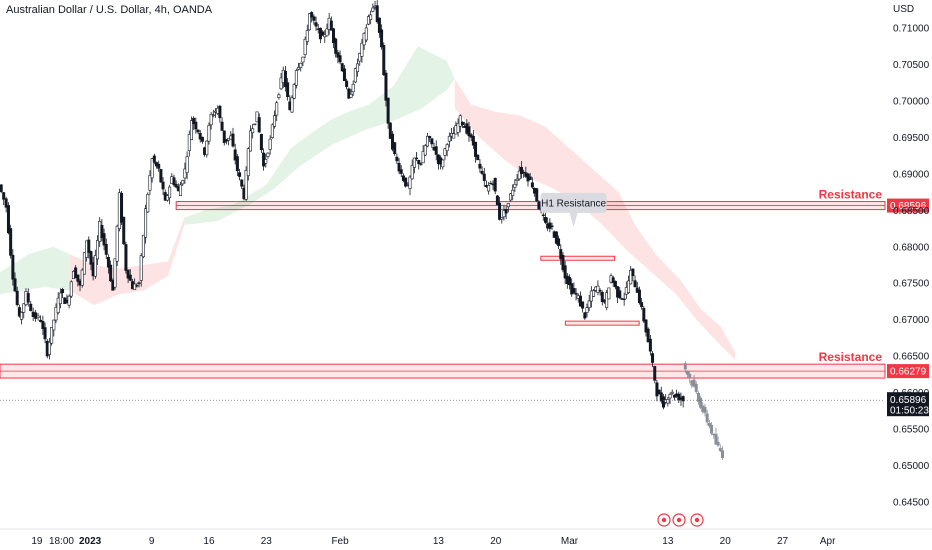 The image size is (932, 550). What do you see at coordinates (209, 541) in the screenshot?
I see `x-tick-label: 16` at bounding box center [209, 541].